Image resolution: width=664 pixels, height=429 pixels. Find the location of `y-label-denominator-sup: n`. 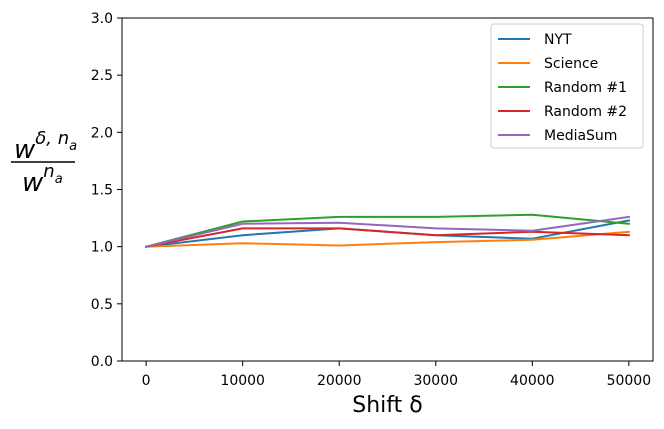

y-label-denominator-sup: n is located at coordinates (48, 171).